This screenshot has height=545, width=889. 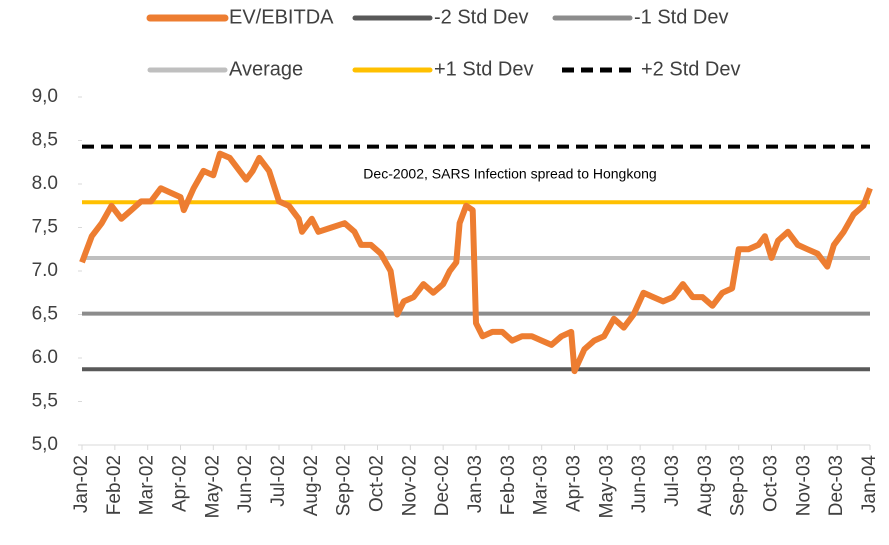 What do you see at coordinates (691, 69) in the screenshot?
I see `legend-label: +2 Std Dev` at bounding box center [691, 69].